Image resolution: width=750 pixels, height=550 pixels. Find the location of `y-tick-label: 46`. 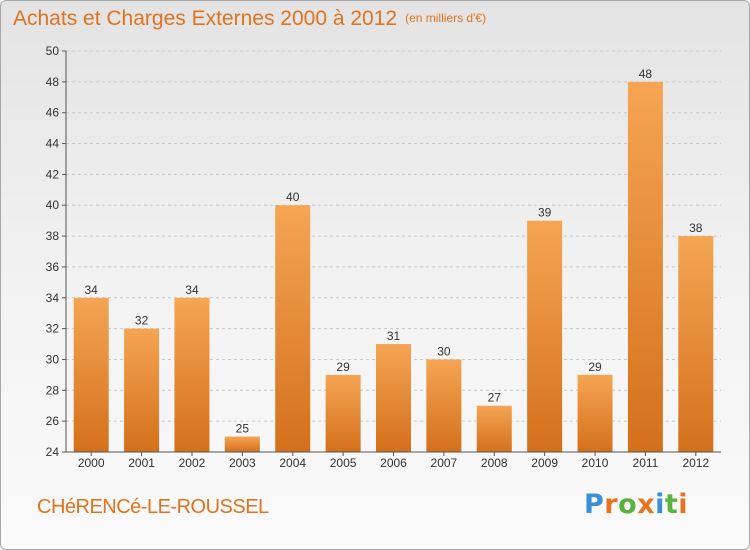

y-tick-label: 46 is located at coordinates (53, 113).